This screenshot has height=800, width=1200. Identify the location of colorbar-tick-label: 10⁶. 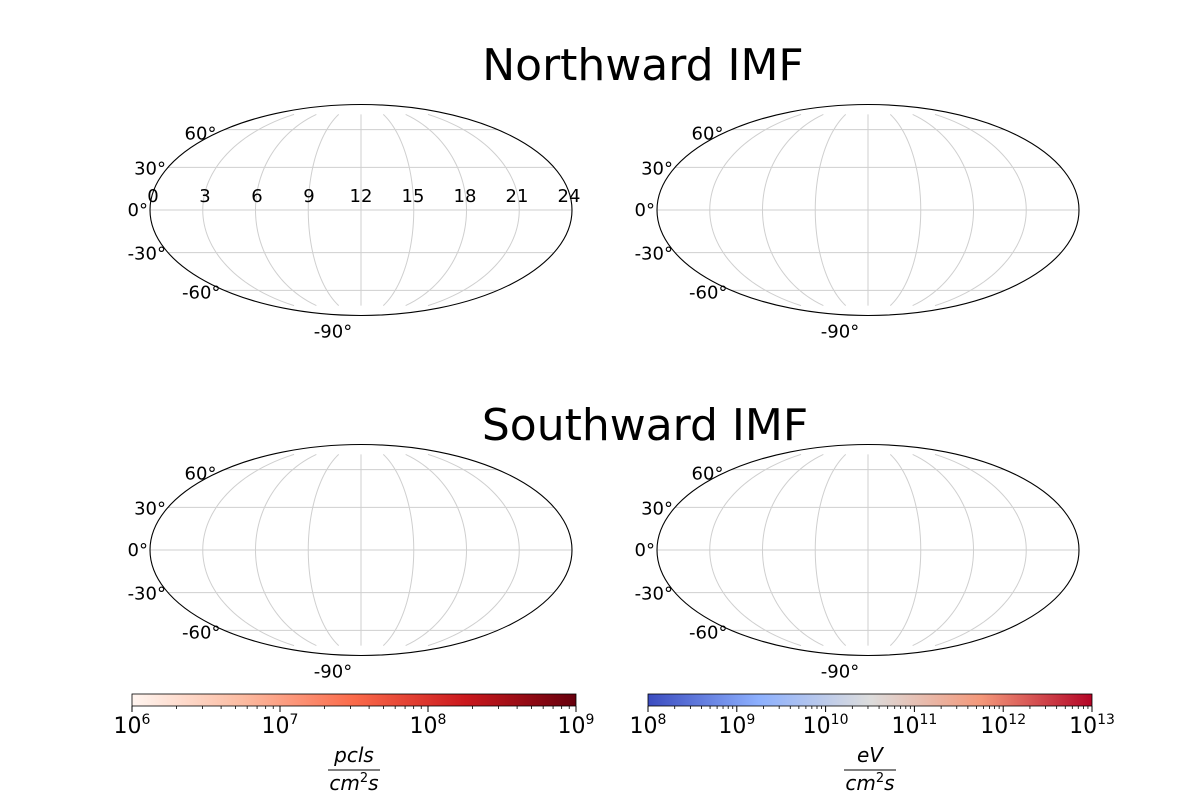
(132, 725).